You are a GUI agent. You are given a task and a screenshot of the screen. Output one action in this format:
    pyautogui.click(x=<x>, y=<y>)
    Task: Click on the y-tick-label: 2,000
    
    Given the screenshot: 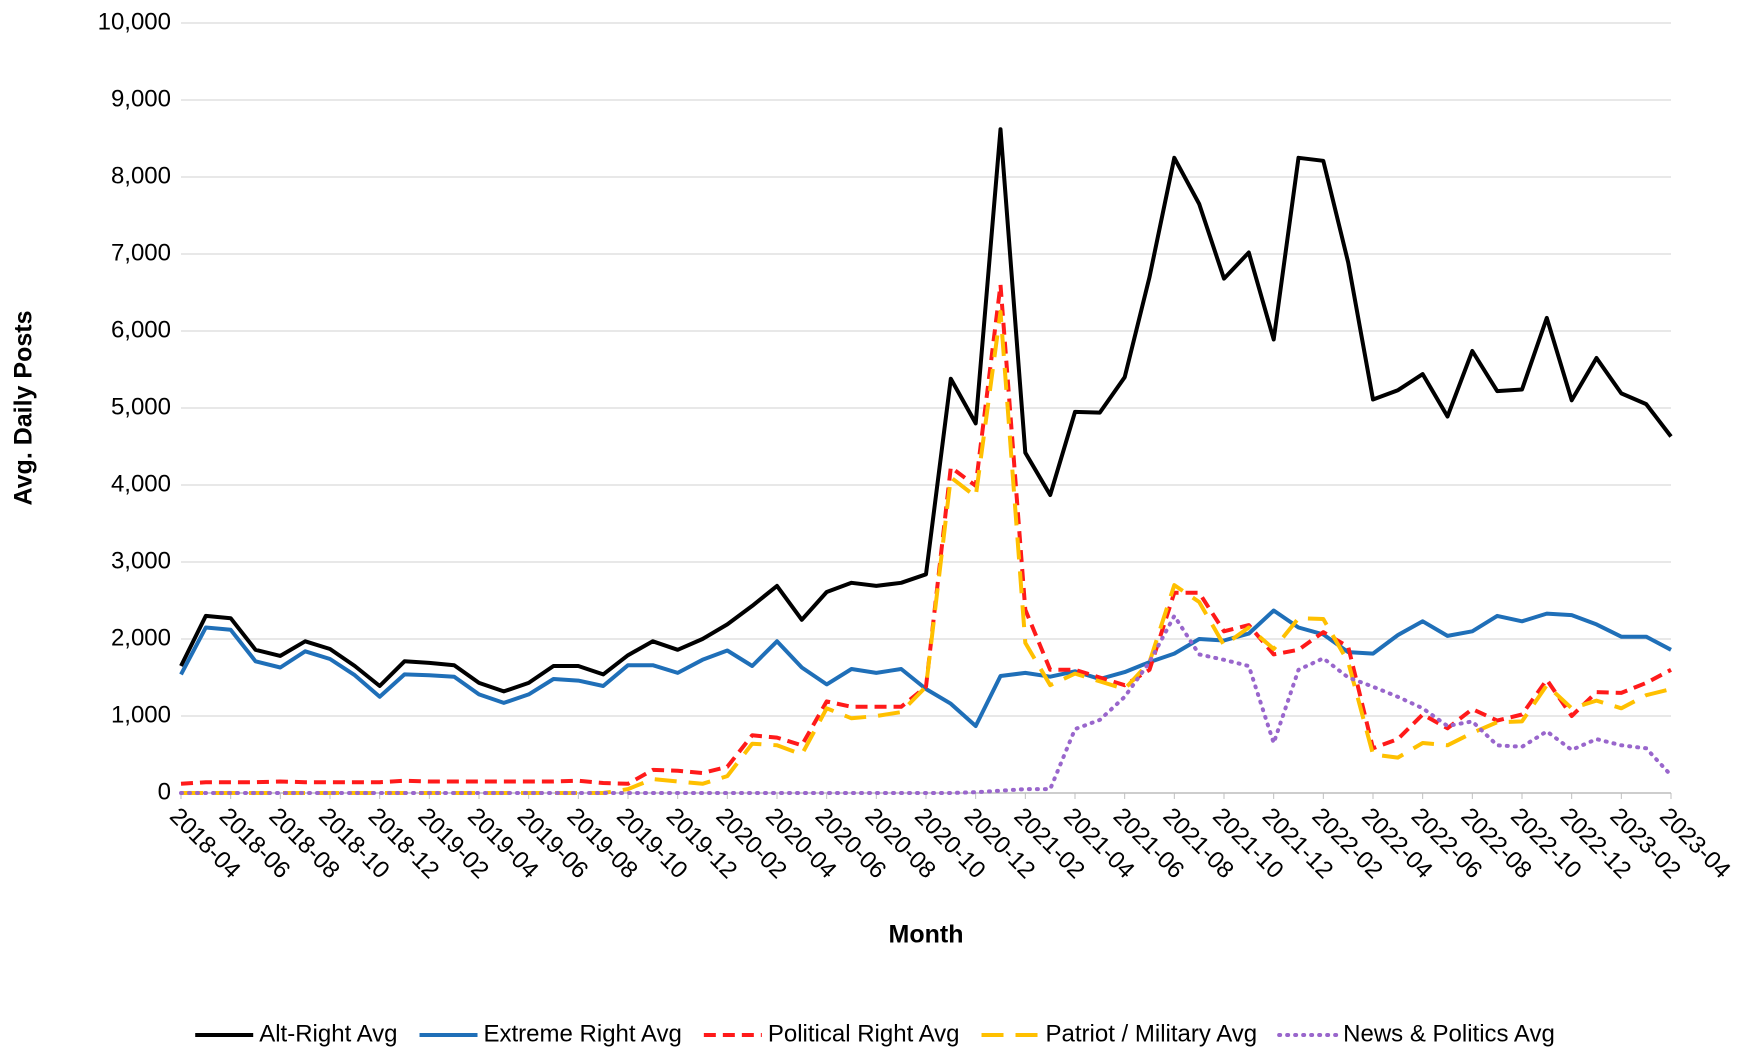 What is the action you would take?
    pyautogui.click(x=141, y=637)
    